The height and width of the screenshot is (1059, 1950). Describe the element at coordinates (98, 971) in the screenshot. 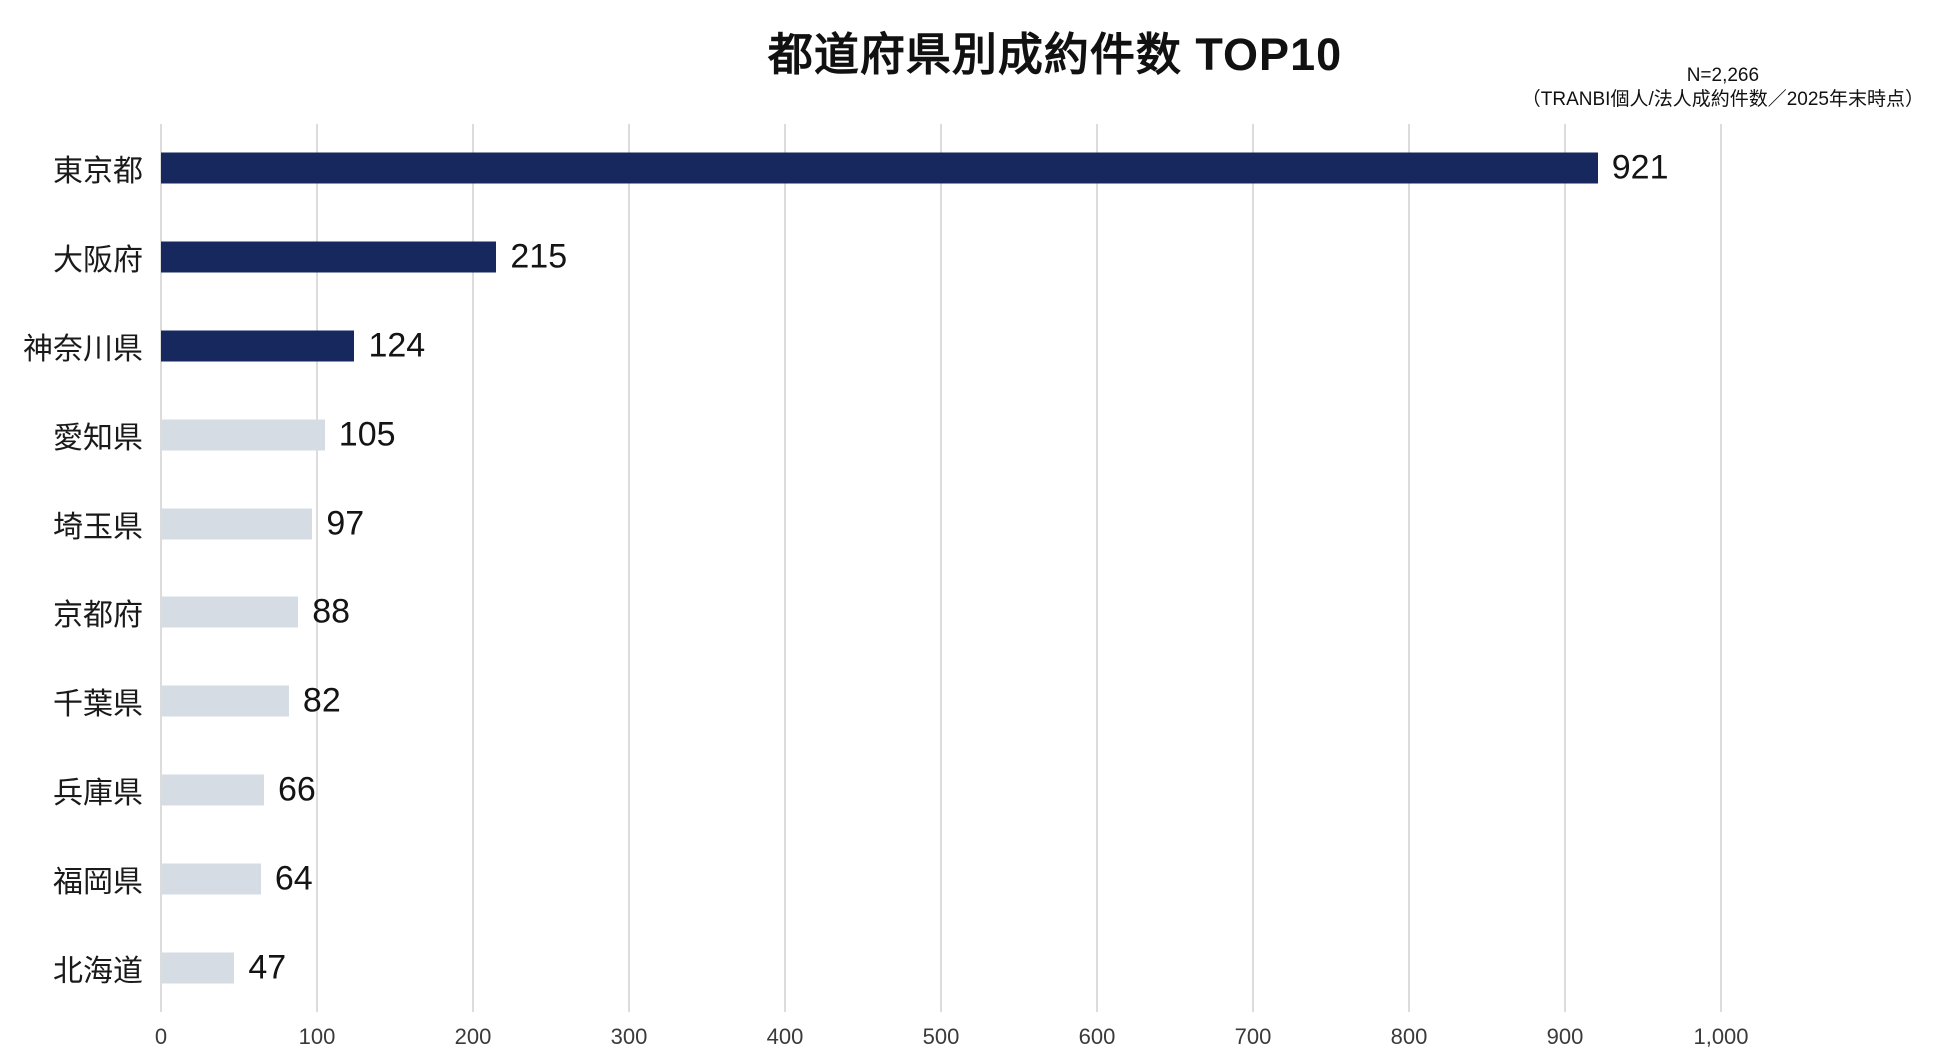

I see `category-label: 北海道` at that location.